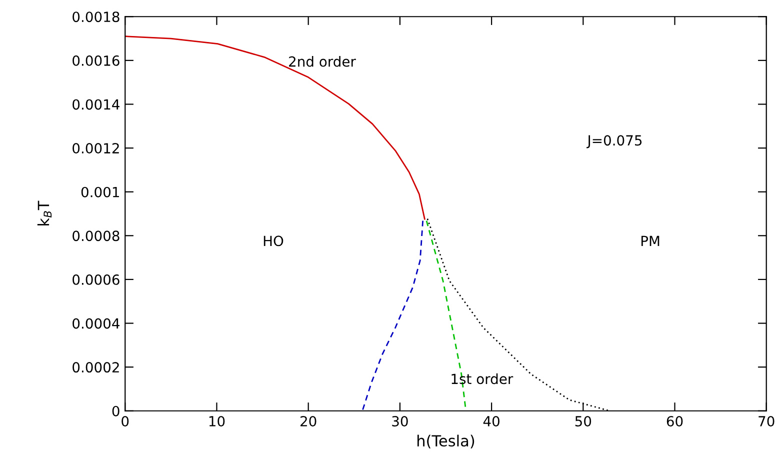 The width and height of the screenshot is (782, 475). Describe the element at coordinates (400, 421) in the screenshot. I see `x-tick-label: 30` at that location.